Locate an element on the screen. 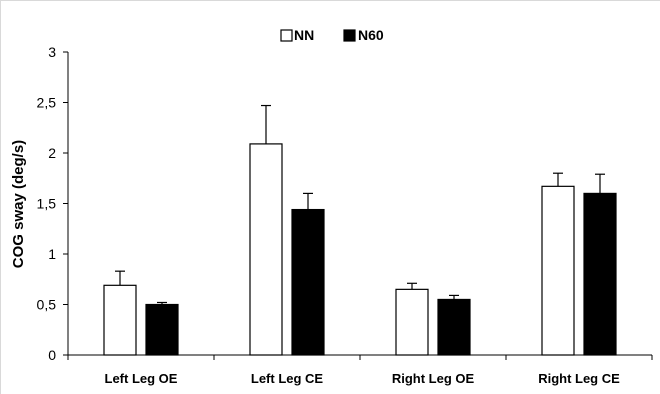 This screenshot has height=394, width=660. y-tick-label: 3 is located at coordinates (52, 52).